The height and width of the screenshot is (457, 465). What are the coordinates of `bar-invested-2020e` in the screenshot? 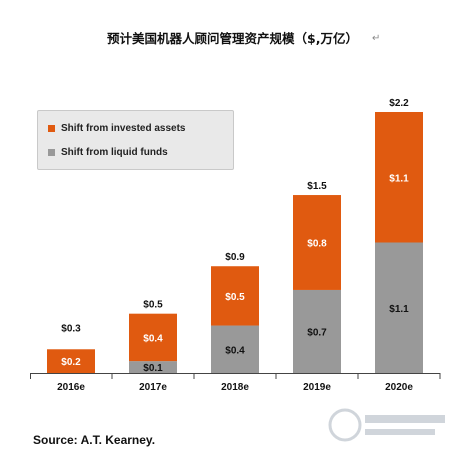 It's located at (399, 177).